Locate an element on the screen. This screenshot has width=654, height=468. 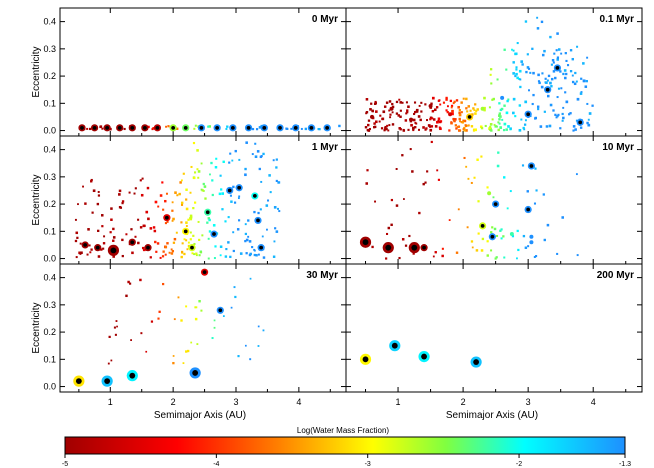
y-tick-label: 0.1 is located at coordinates (49, 359).